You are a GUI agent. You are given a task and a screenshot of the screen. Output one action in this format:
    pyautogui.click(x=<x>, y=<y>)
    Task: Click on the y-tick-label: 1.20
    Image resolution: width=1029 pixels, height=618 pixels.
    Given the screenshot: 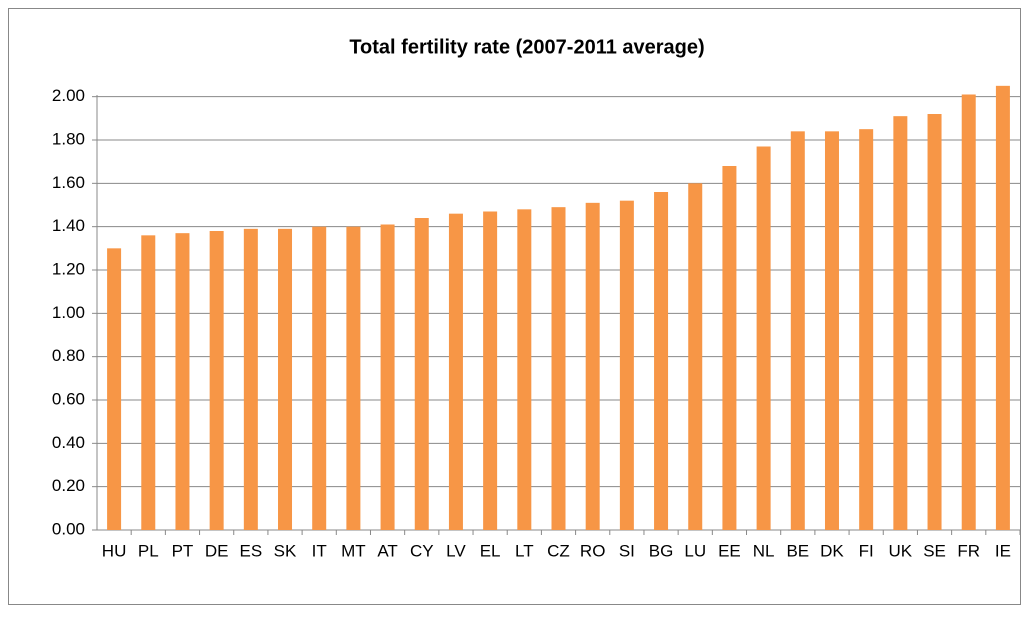 What is the action you would take?
    pyautogui.click(x=68, y=268)
    